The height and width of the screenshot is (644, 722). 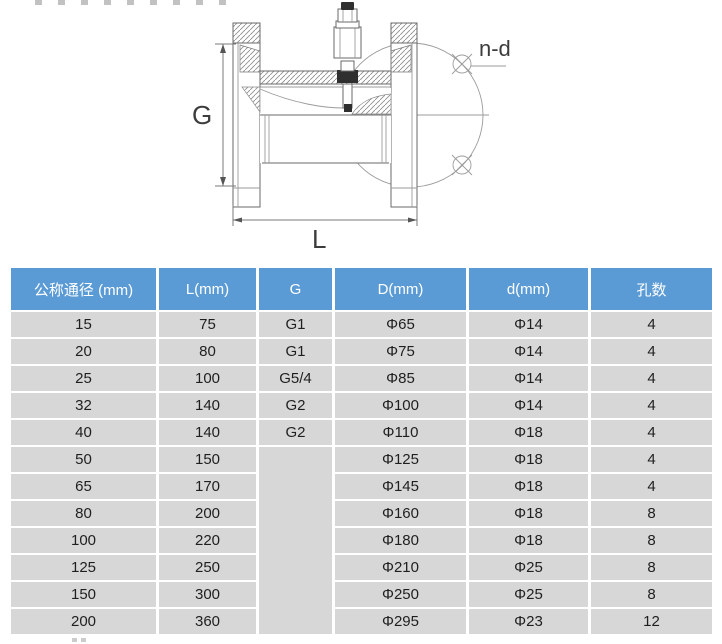 What do you see at coordinates (325, 139) in the screenshot?
I see `meter-body-tube` at bounding box center [325, 139].